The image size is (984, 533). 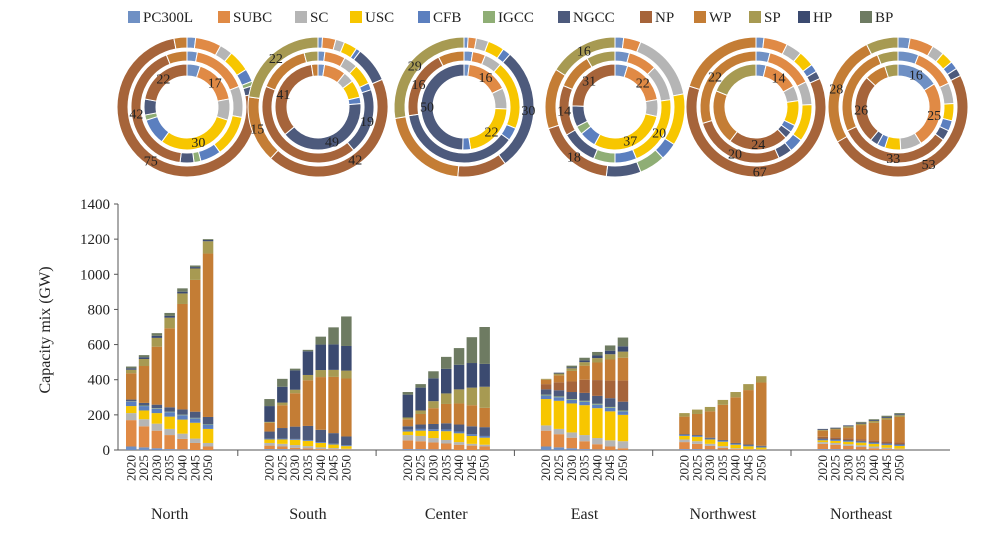 What do you see at coordinates (163, 79) in the screenshot?
I see `donut-value-label: 22` at bounding box center [163, 79].